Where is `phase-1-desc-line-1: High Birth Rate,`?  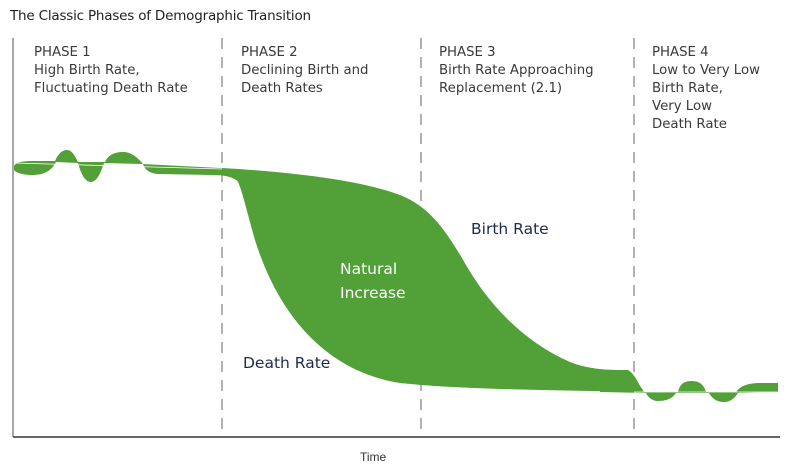 phase-1-desc-line-1: High Birth Rate, is located at coordinates (87, 70).